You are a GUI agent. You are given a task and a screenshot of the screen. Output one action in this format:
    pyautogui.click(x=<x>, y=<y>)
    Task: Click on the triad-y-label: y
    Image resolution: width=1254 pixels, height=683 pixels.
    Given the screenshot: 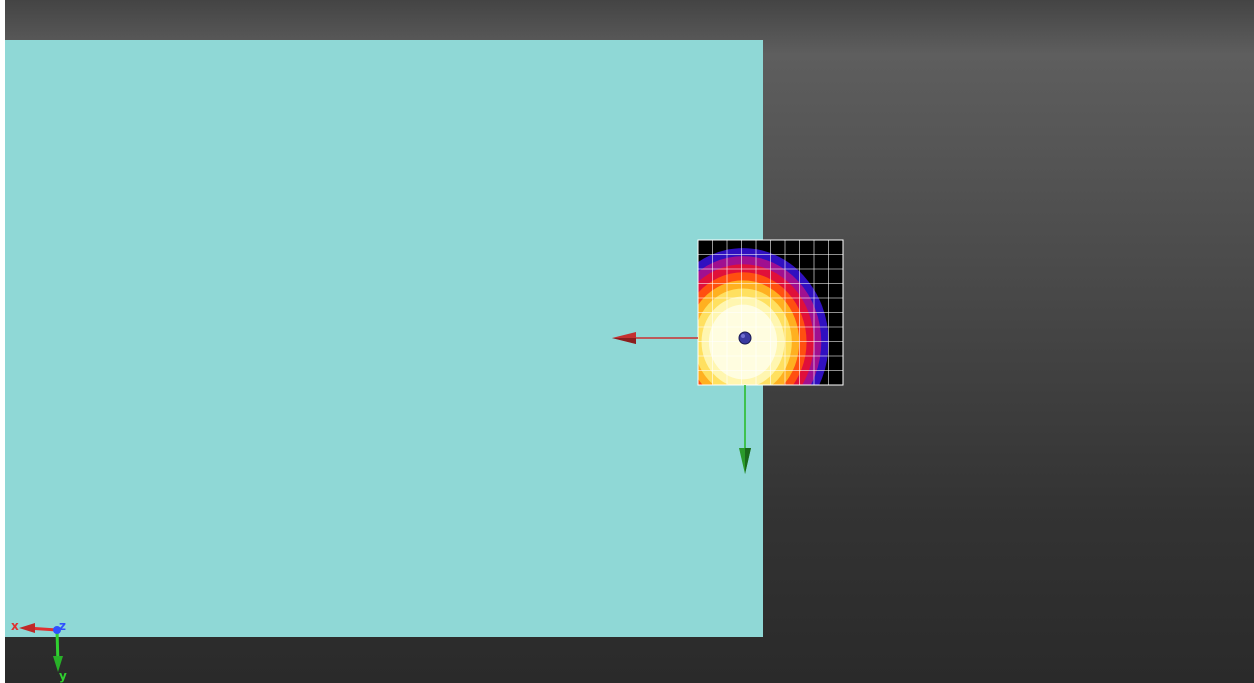 What is the action you would take?
    pyautogui.click(x=63, y=676)
    